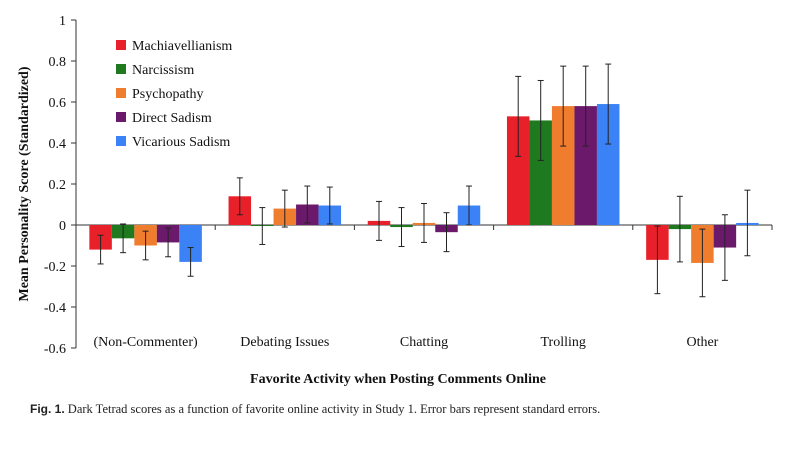 The width and height of the screenshot is (800, 449). Describe the element at coordinates (24, 183) in the screenshot. I see `y-axis-label: Mean Personality Score (Standardized)` at that location.